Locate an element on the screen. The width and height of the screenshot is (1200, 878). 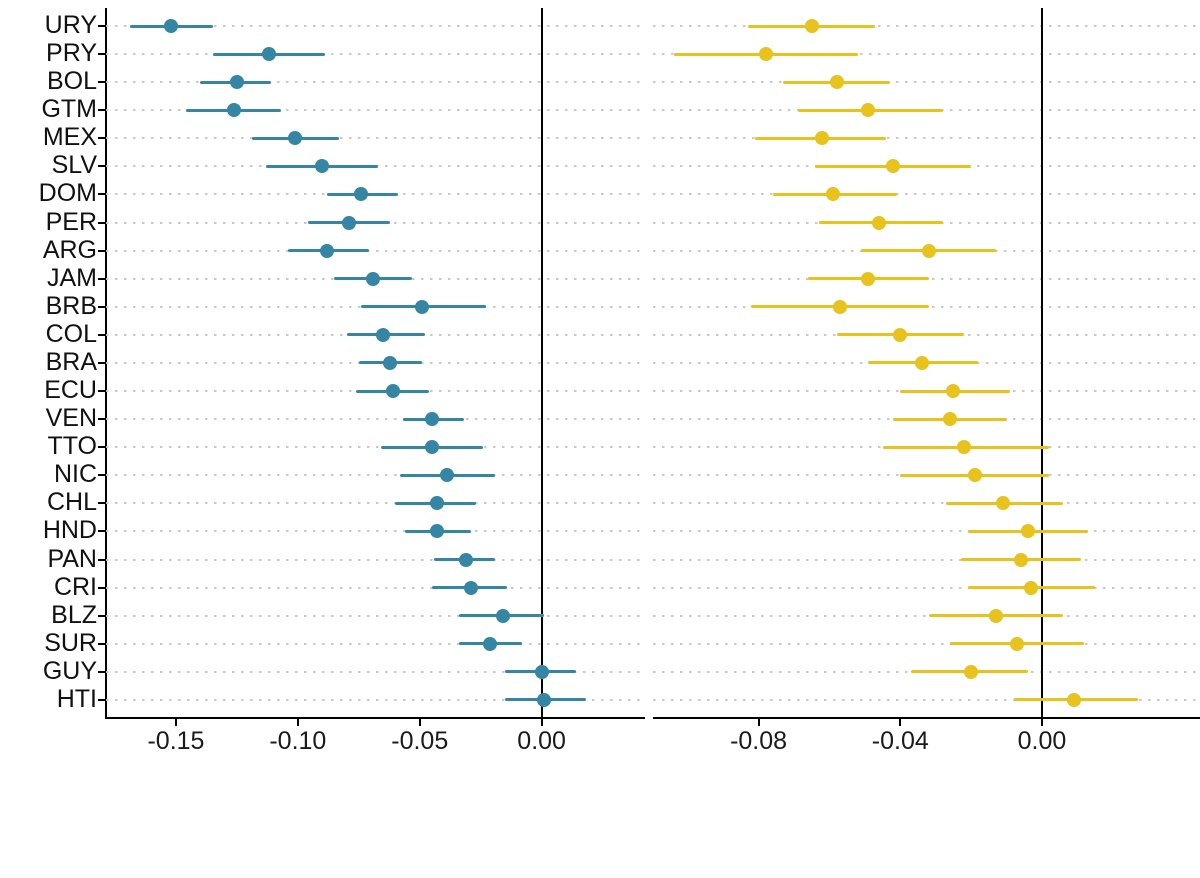
unexplained-effect-point-ven is located at coordinates (949, 419).